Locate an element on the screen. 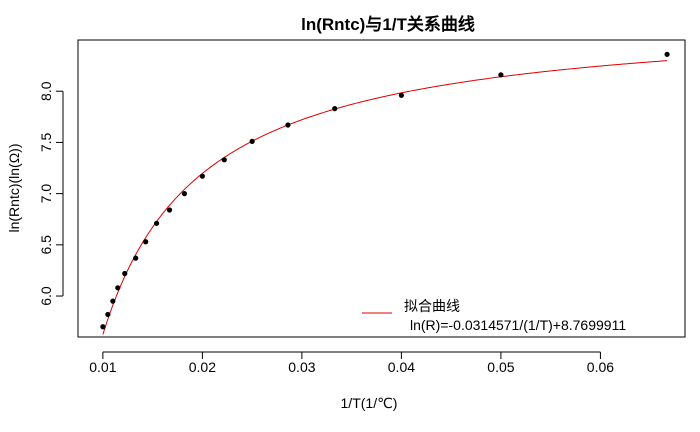 The height and width of the screenshot is (432, 700). y-tick-label: 6.0 is located at coordinates (46, 296).